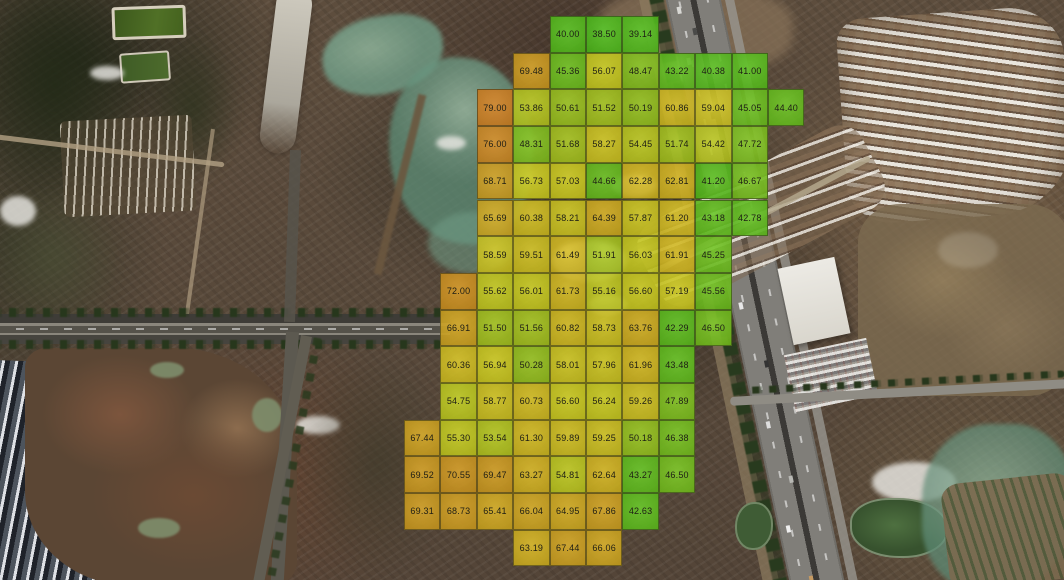 Image resolution: width=1064 pixels, height=580 pixels. I want to click on heatmap-cell: 51.74, so click(677, 144).